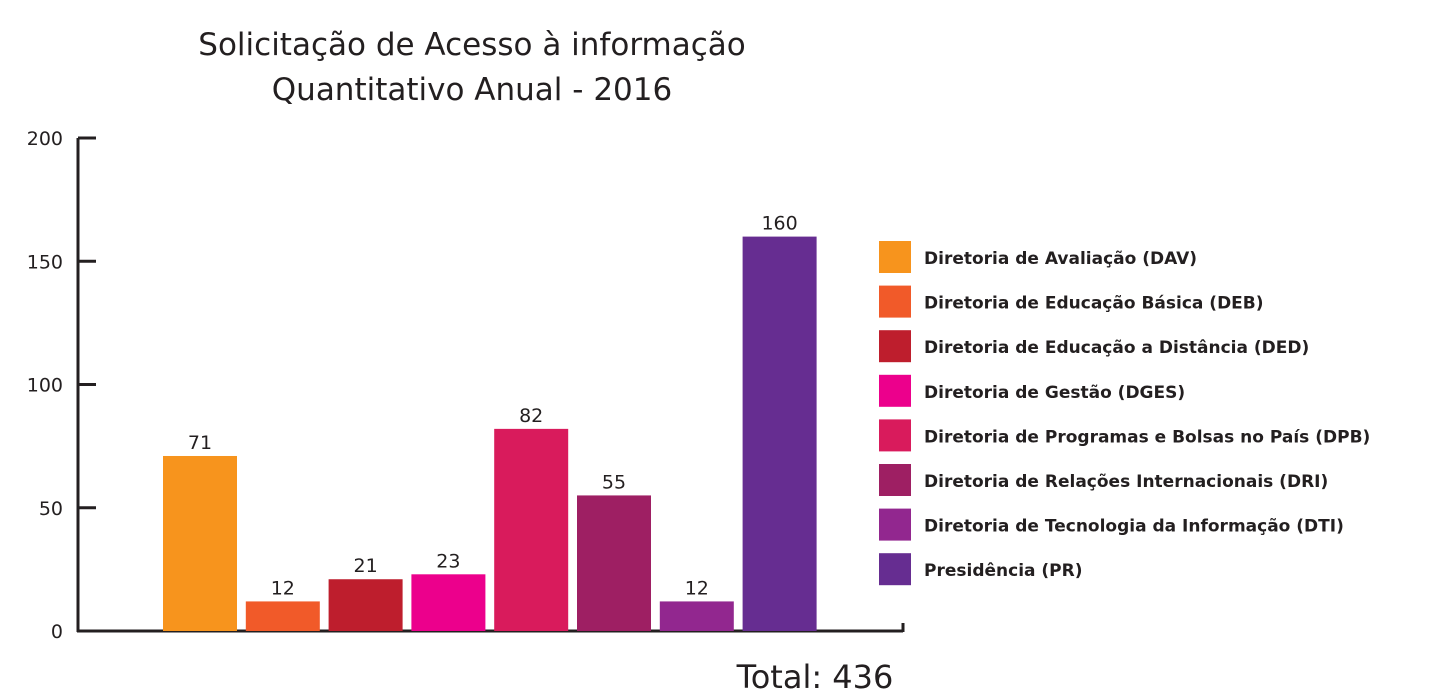 This screenshot has width=1435, height=700. What do you see at coordinates (531, 416) in the screenshot?
I see `data-label: 82` at bounding box center [531, 416].